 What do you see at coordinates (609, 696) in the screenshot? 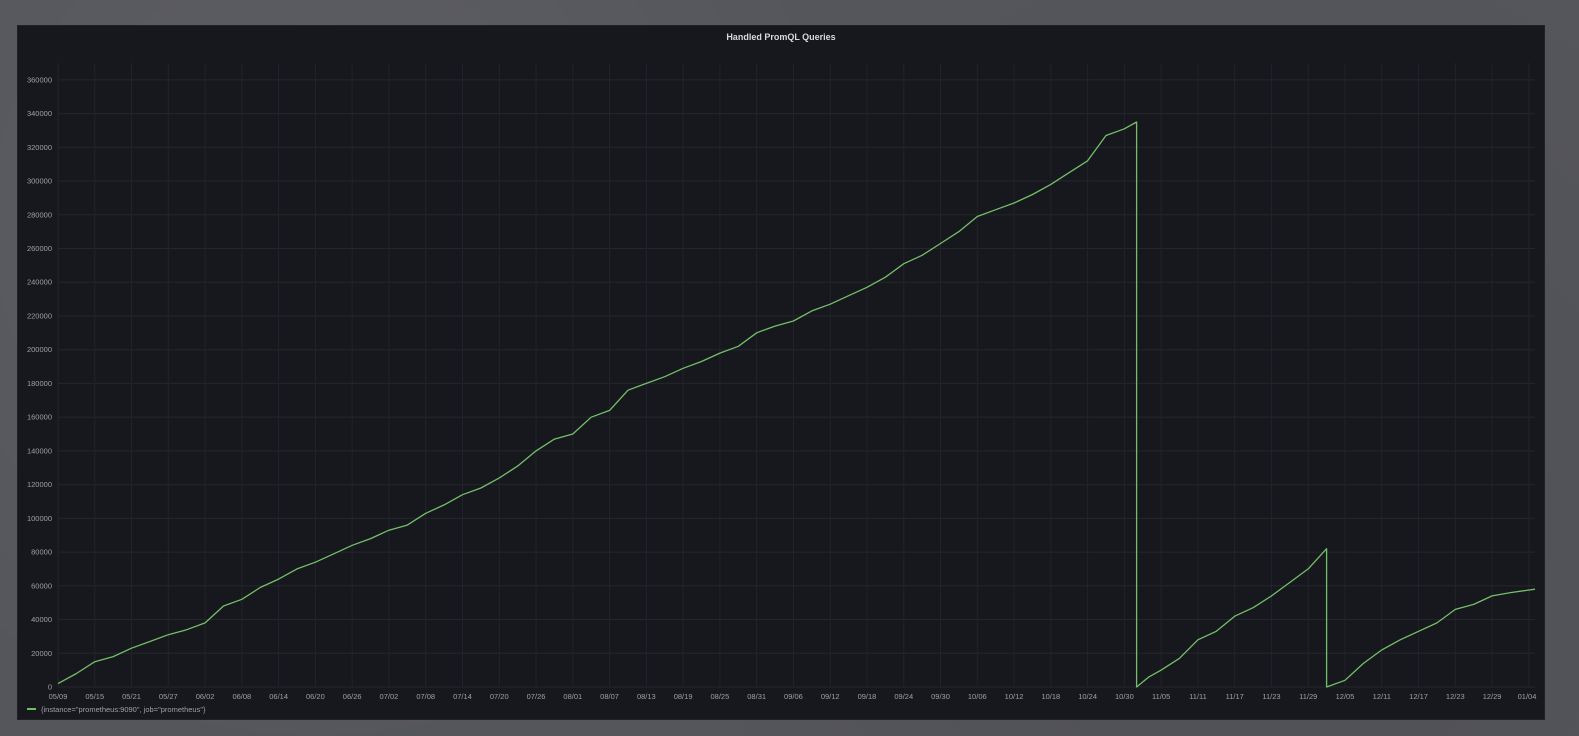
I see `x-tick-label: 08/07` at bounding box center [609, 696].